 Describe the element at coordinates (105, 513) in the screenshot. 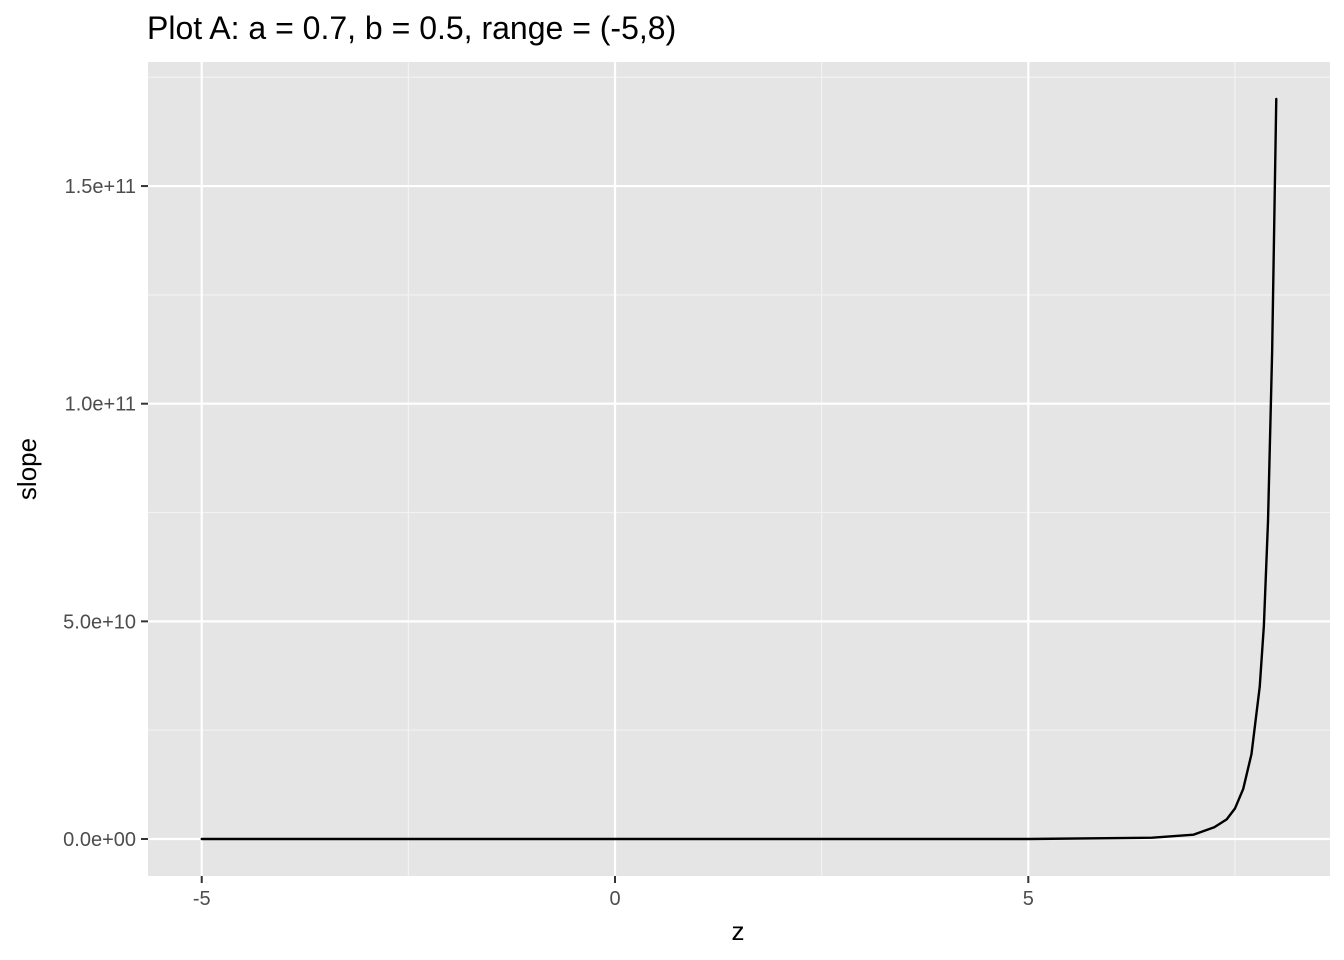

I see `y-axis: 0.0e+00 5.0e+10 1.0e+11 1.5e+11` at that location.